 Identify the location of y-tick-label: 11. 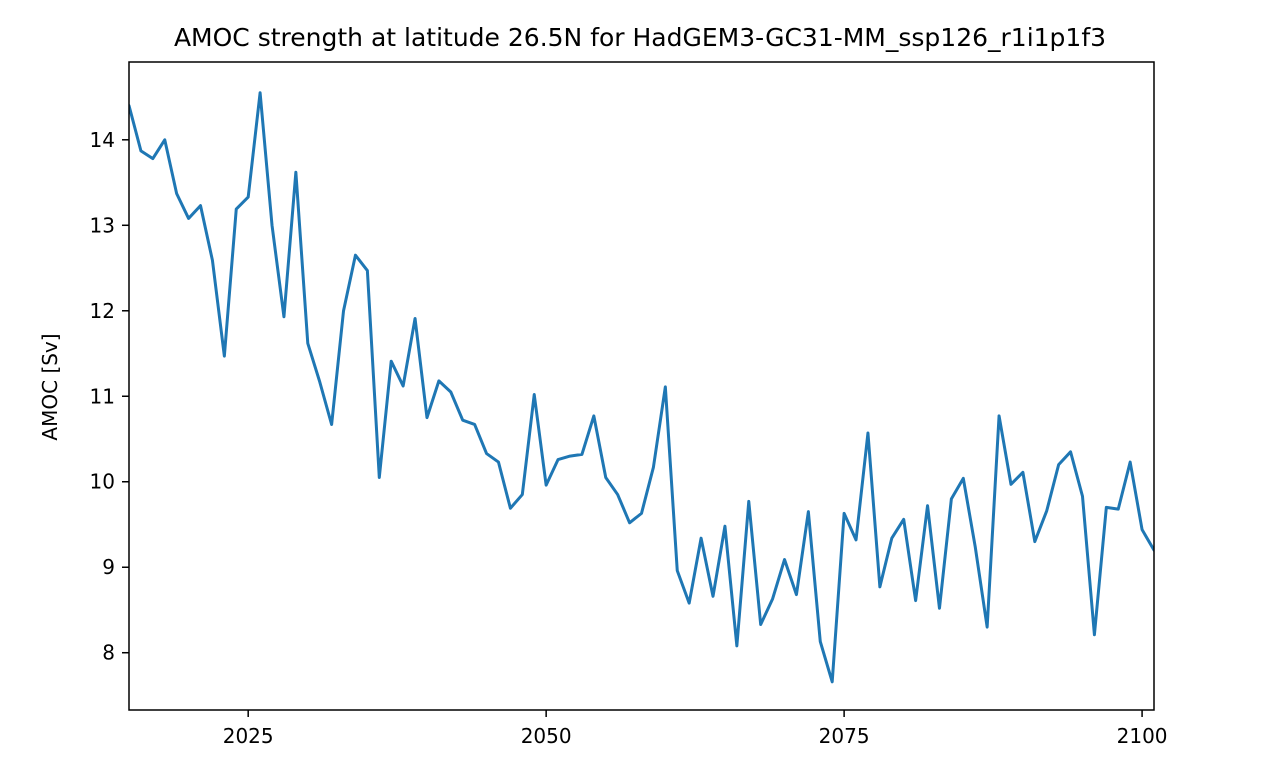
(102, 396).